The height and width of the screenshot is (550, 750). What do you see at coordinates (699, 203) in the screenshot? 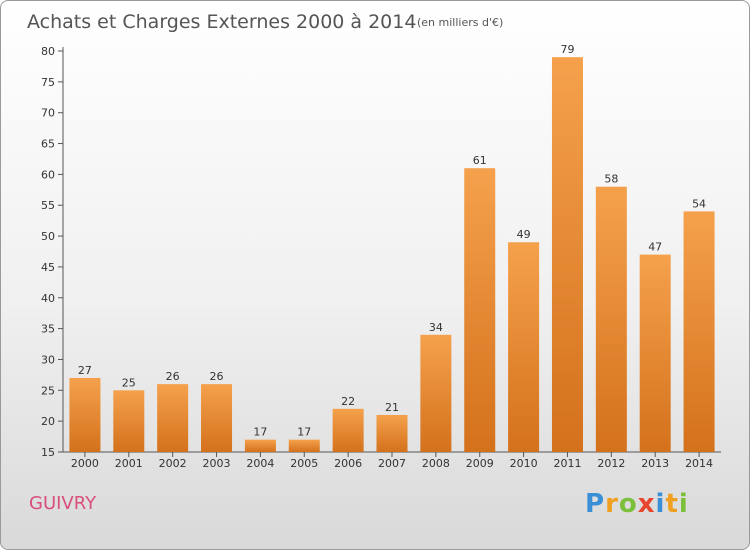
I see `data-label: 54` at bounding box center [699, 203].